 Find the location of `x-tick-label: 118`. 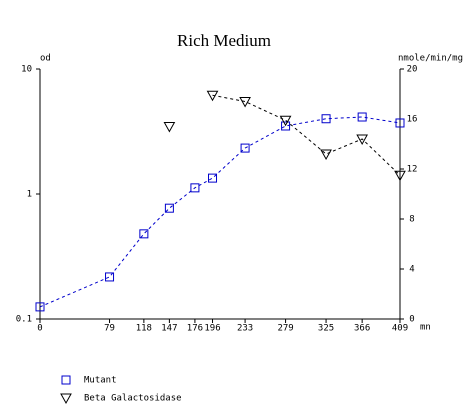

x-tick-label: 118 is located at coordinates (144, 329).